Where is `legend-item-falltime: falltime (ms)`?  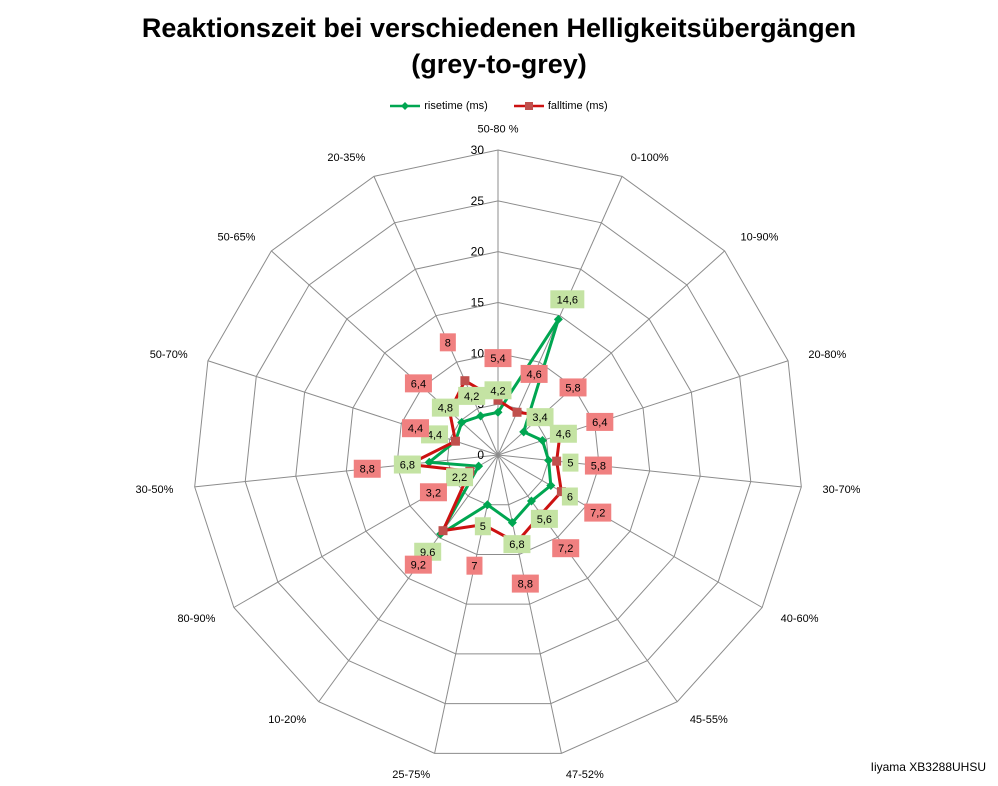 legend-item-falltime: falltime (ms) is located at coordinates (560, 106).